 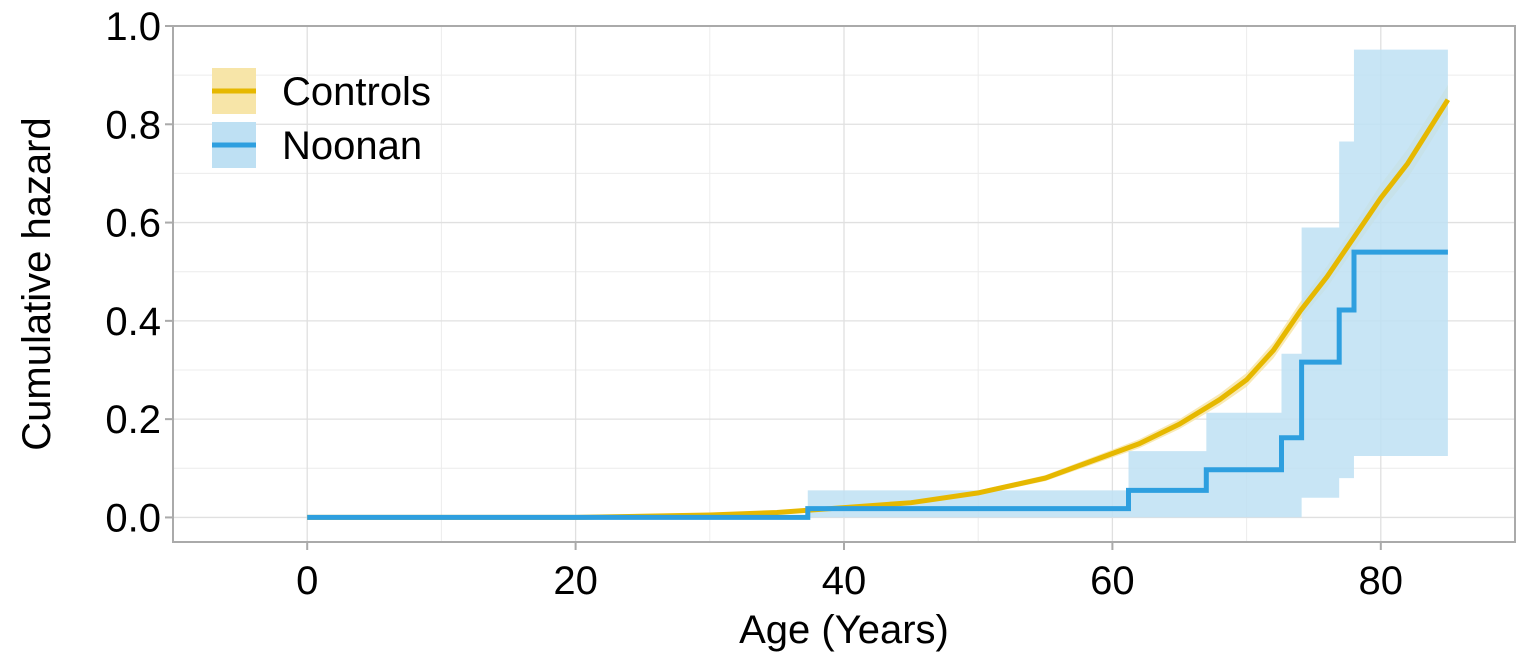 What do you see at coordinates (1381, 581) in the screenshot?
I see `x-tick-label: 80` at bounding box center [1381, 581].